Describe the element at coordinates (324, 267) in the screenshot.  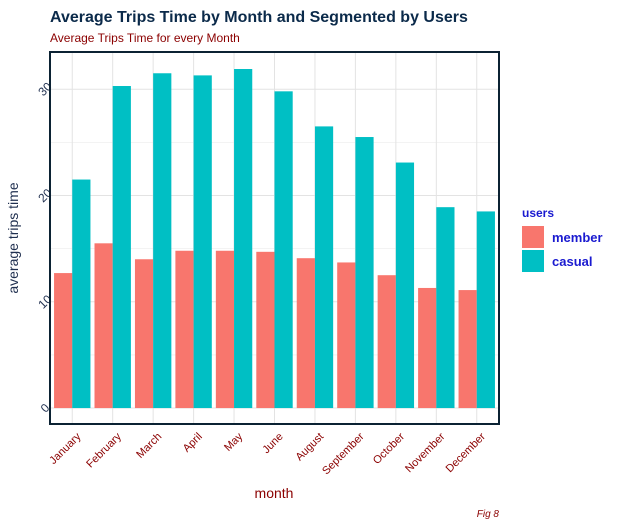
I see `bar-casual-august` at that location.